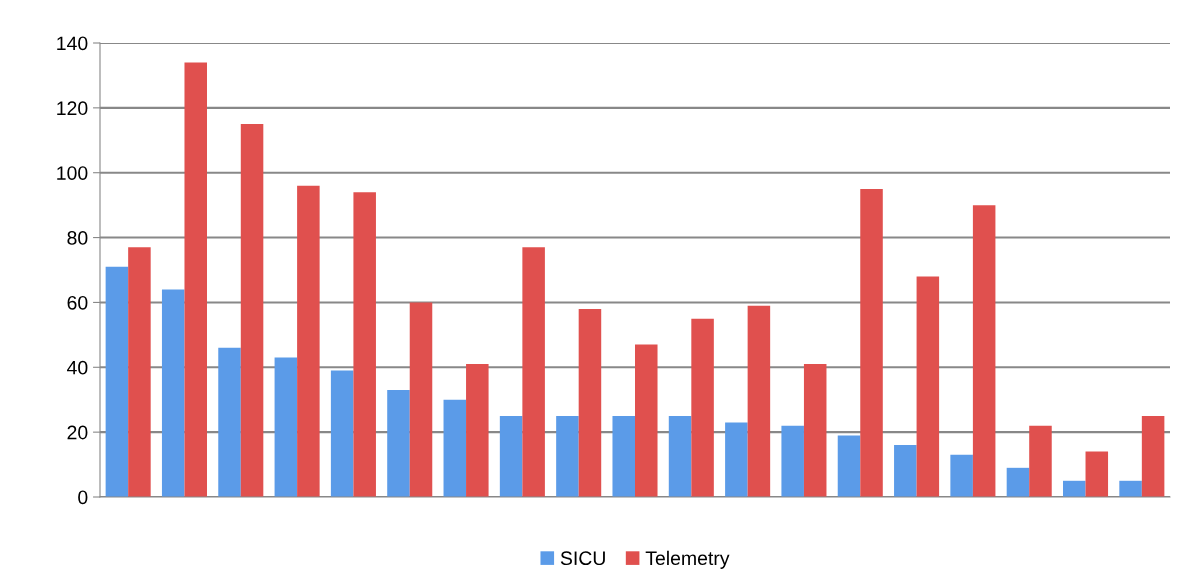 The image size is (1190, 588). Describe the element at coordinates (77, 302) in the screenshot. I see `y-tick-label: 60` at that location.